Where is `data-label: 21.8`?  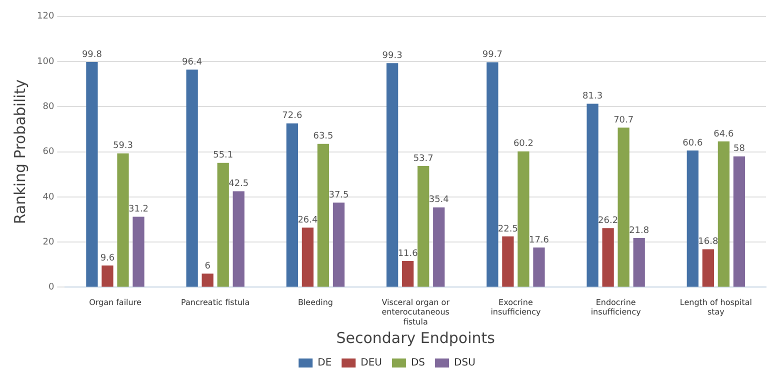 data-label: 21.8 is located at coordinates (639, 231).